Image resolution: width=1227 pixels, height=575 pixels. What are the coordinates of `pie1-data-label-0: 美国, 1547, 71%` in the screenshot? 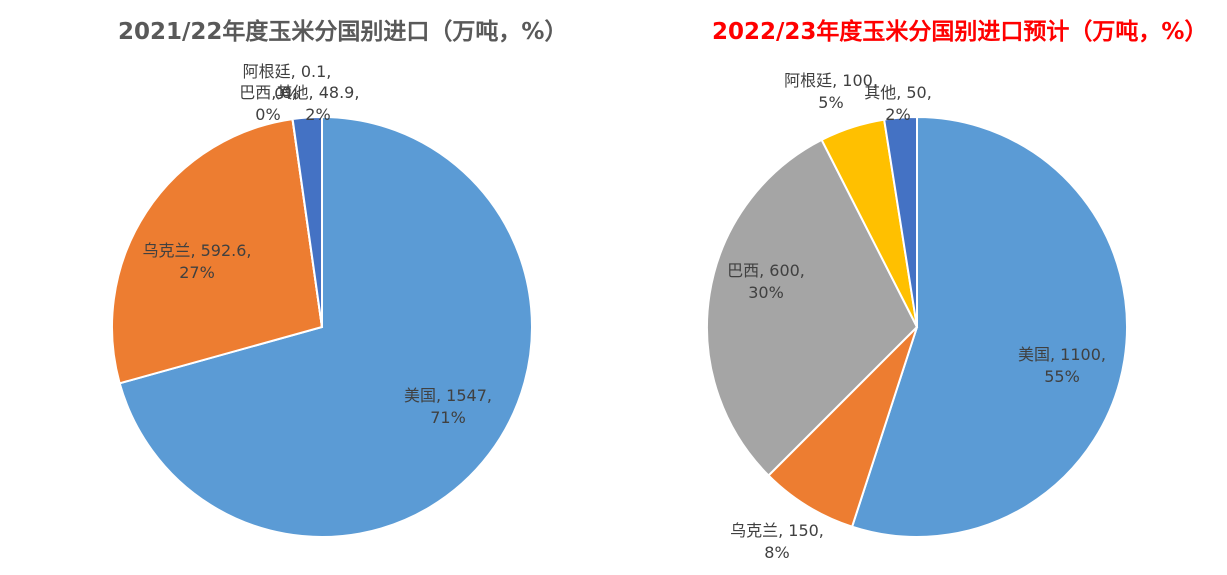 It's located at (448, 406).